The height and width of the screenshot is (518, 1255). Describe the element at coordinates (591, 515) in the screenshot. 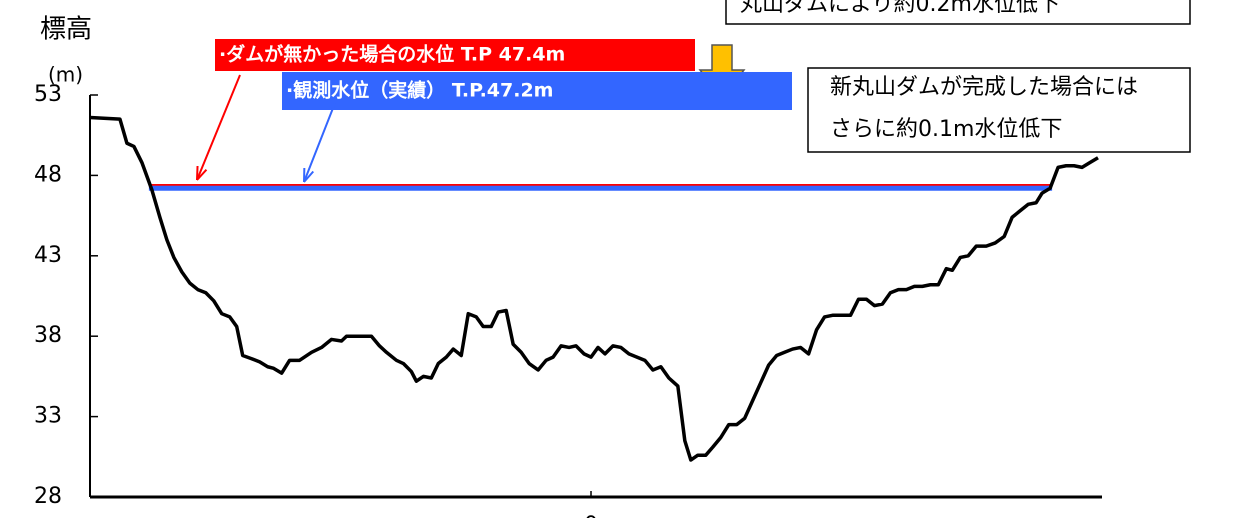

I see `x-tick-label: 0` at that location.